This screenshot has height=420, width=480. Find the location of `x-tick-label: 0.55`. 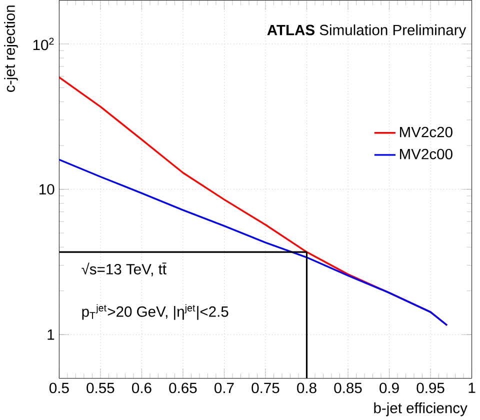

x-tick-label: 0.55 is located at coordinates (100, 388).